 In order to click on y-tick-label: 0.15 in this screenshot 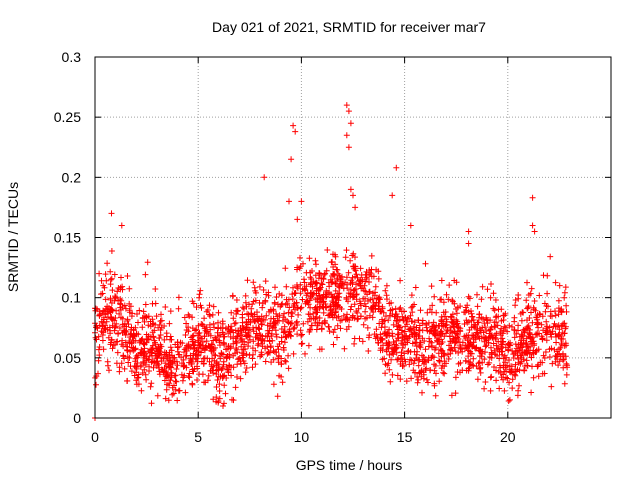, I will do `click(67, 238)`.